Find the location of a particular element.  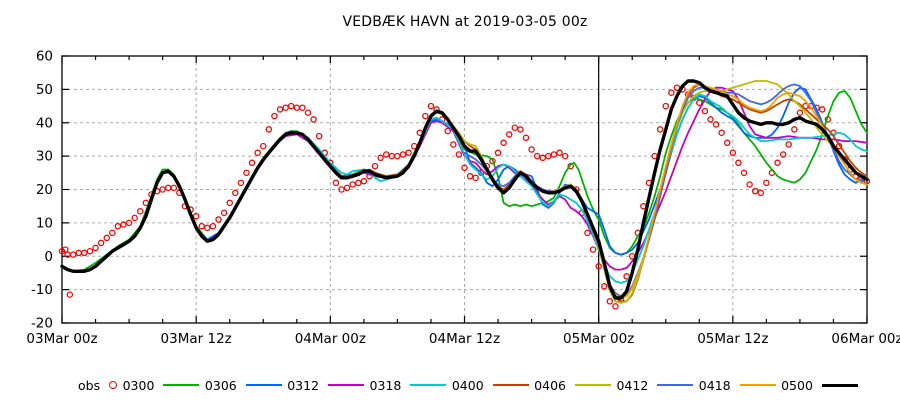

x-tick-label: 04Mar 12z is located at coordinates (464, 339).